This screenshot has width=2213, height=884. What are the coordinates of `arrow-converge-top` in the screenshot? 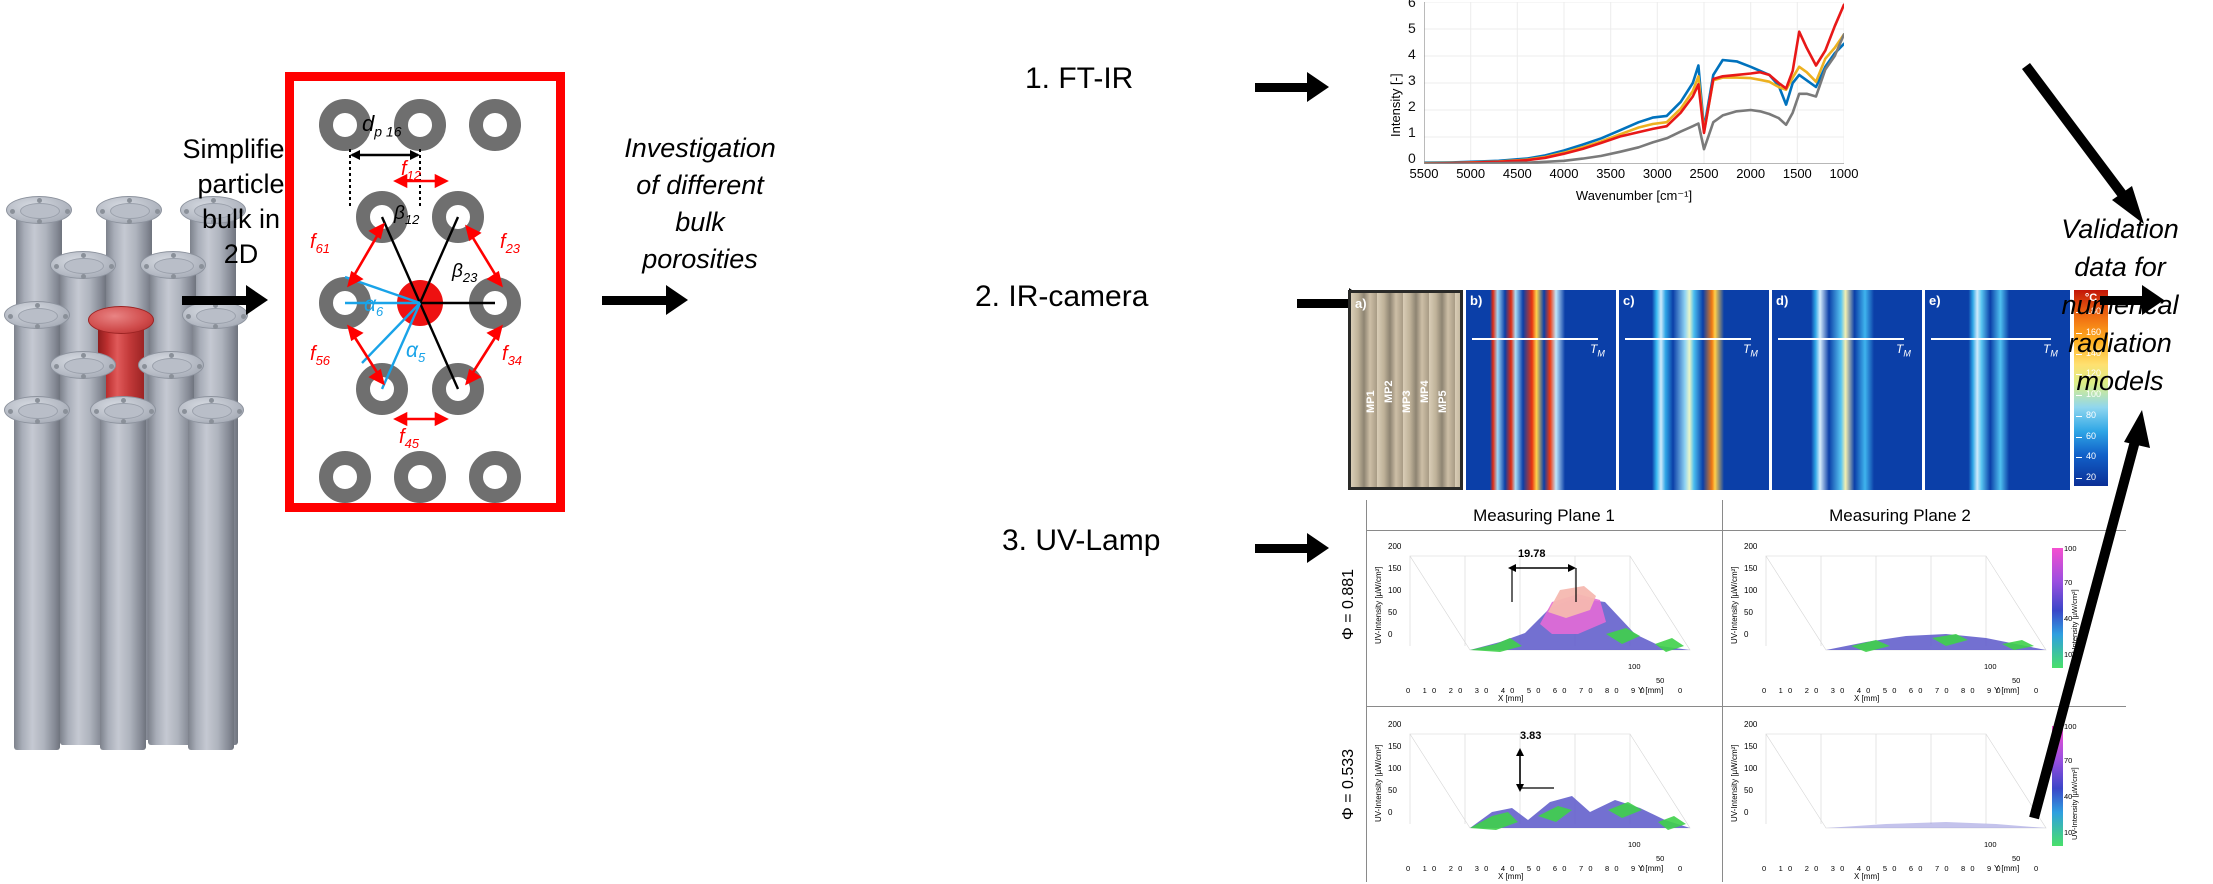 It's located at (2083, 143).